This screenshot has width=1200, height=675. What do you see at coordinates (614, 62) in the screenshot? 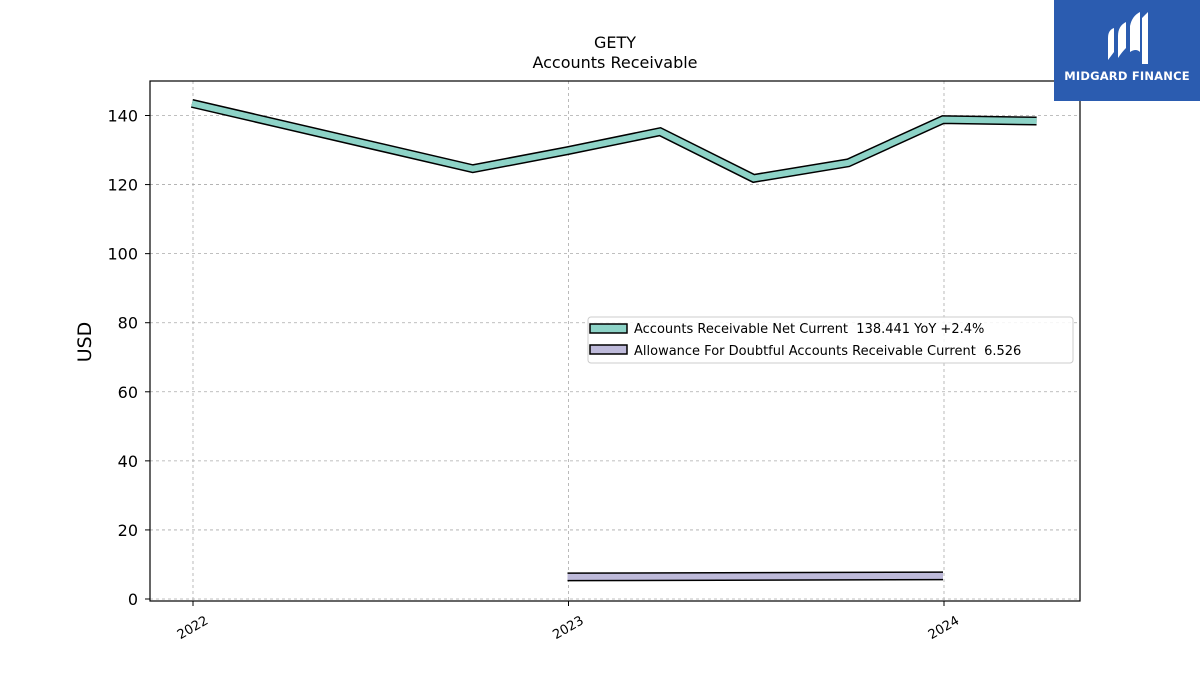
I see `chart-subtitle: Accounts Receivable` at bounding box center [614, 62].